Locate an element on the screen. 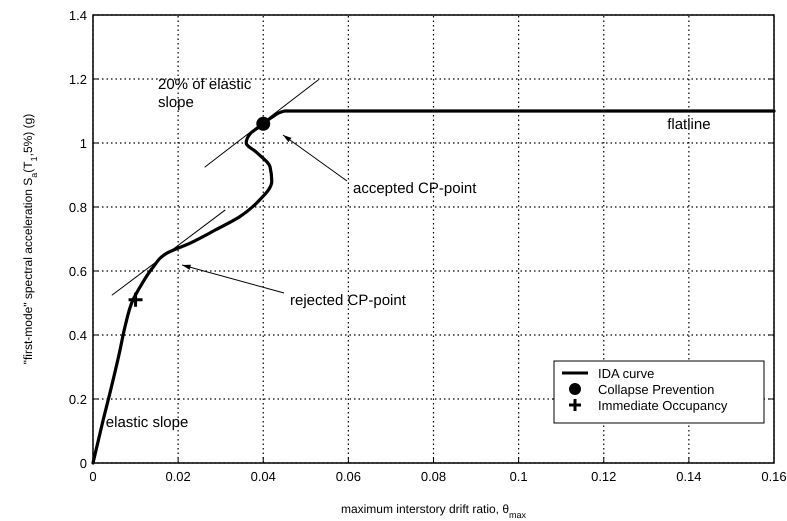 Image resolution: width=787 pixels, height=521 pixels. x-tick-label: 0.08 is located at coordinates (433, 476).